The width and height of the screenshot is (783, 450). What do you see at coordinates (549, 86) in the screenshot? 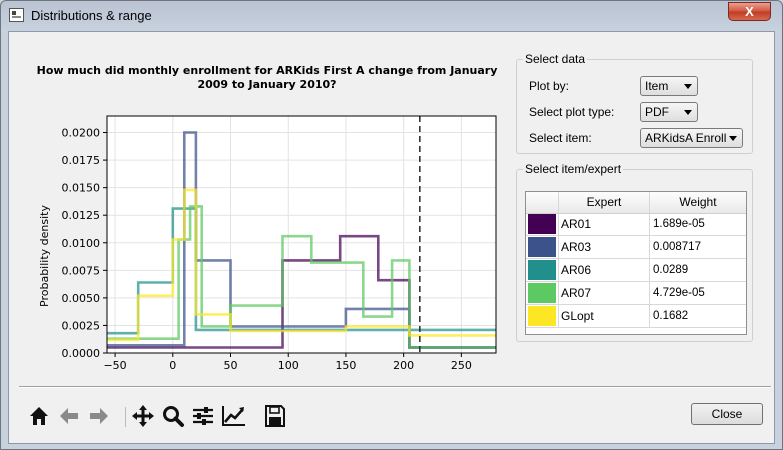
I see `plot-by-label: Plot by:` at bounding box center [549, 86].